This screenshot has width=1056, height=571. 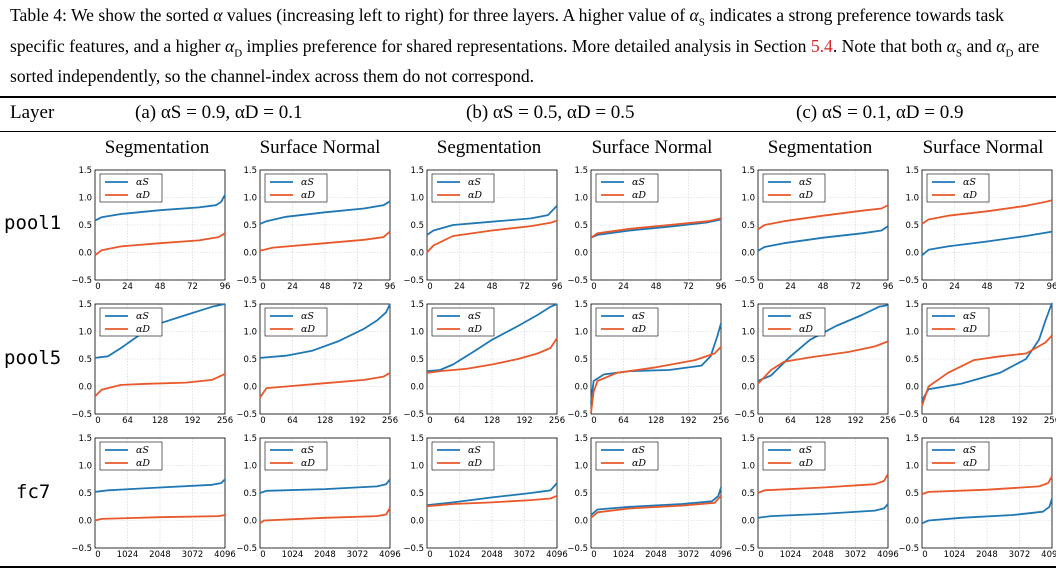 What do you see at coordinates (652, 147) in the screenshot?
I see `subheader-normal-b: Surface Normal` at bounding box center [652, 147].